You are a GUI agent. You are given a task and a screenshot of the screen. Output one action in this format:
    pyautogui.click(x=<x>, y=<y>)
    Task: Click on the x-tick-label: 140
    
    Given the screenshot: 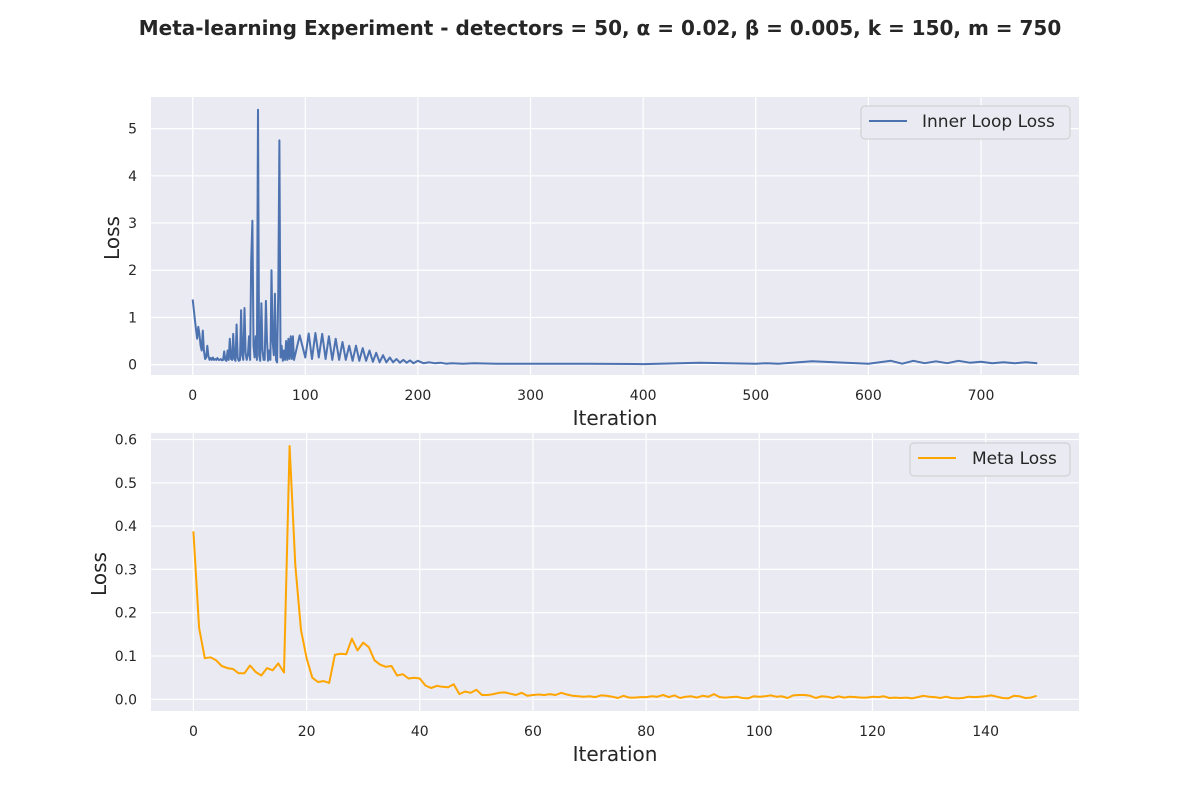 What is the action you would take?
    pyautogui.click(x=985, y=732)
    